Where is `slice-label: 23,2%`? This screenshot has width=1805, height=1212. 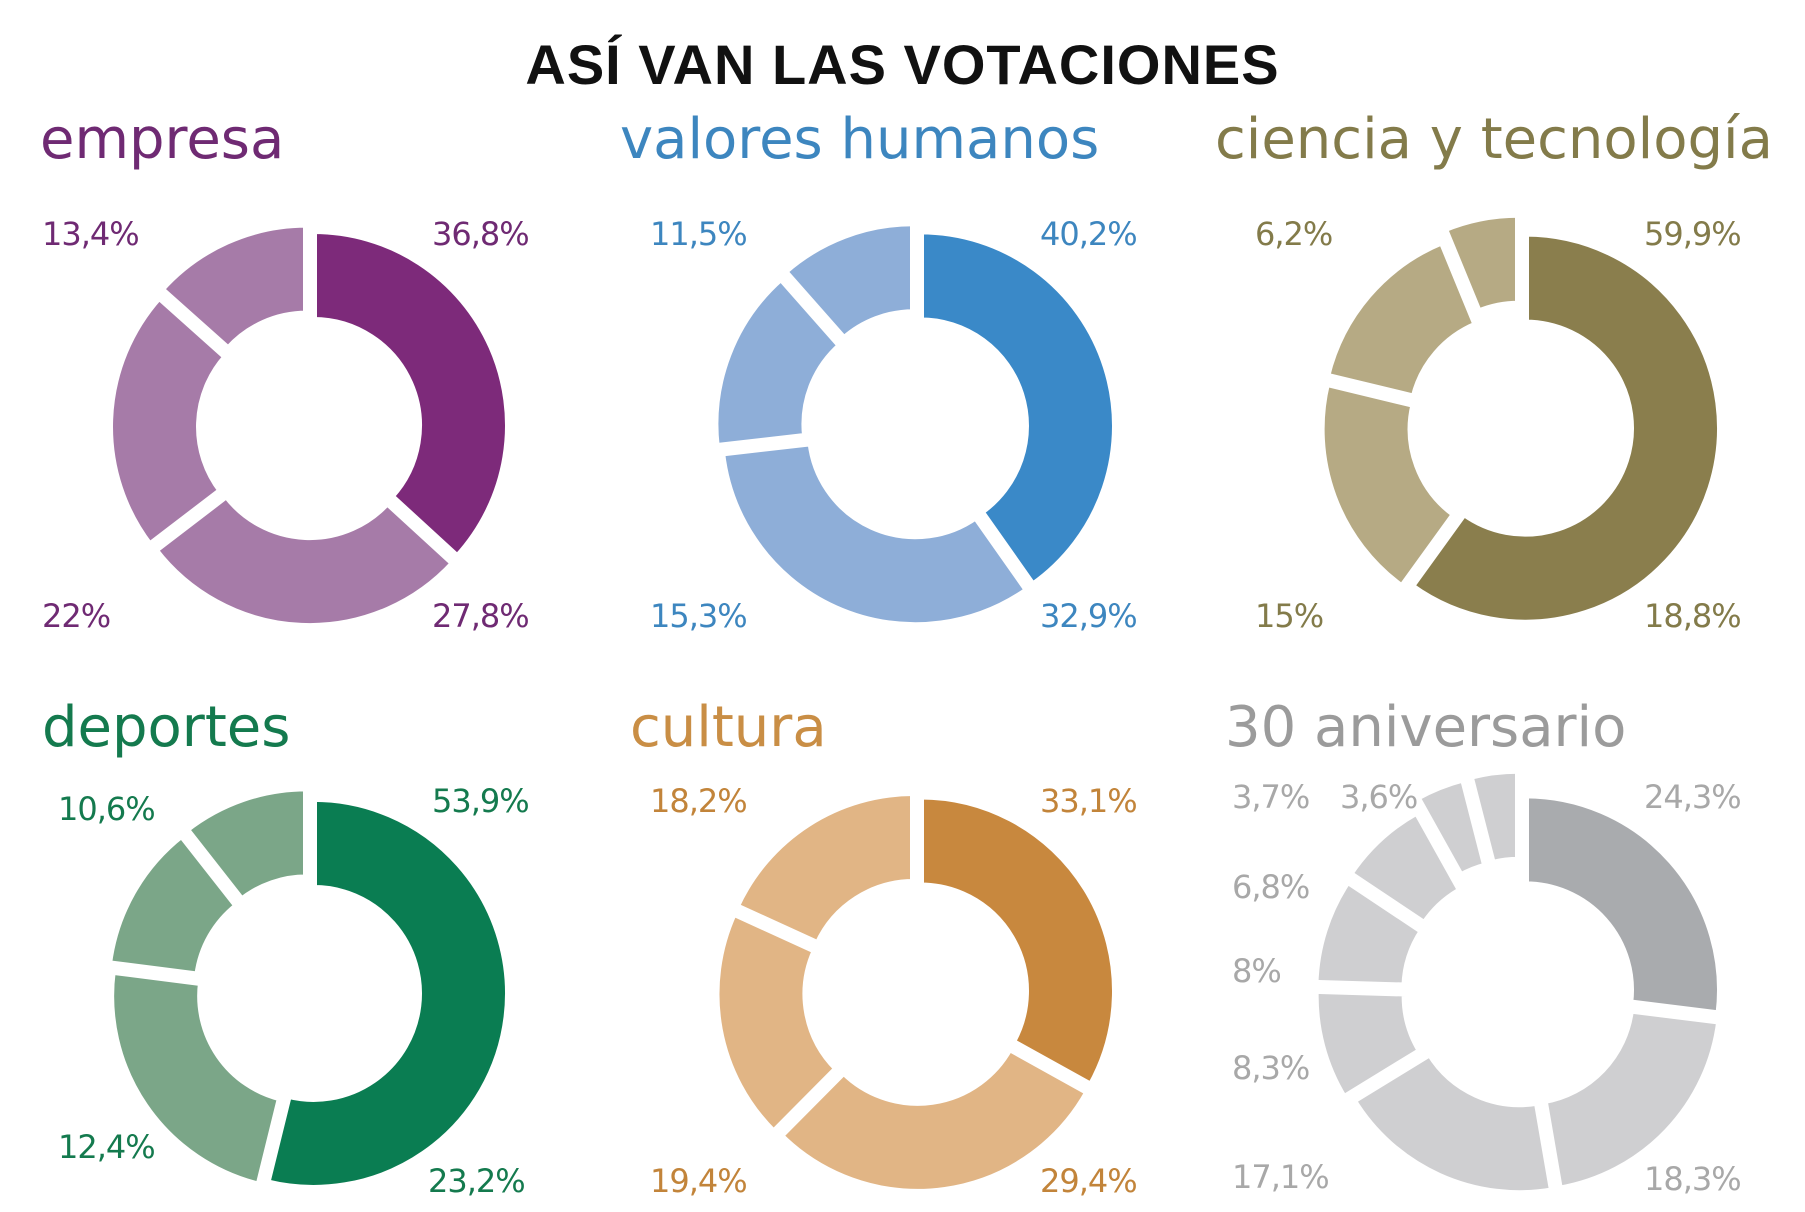 slice-label: 23,2% is located at coordinates (476, 1181).